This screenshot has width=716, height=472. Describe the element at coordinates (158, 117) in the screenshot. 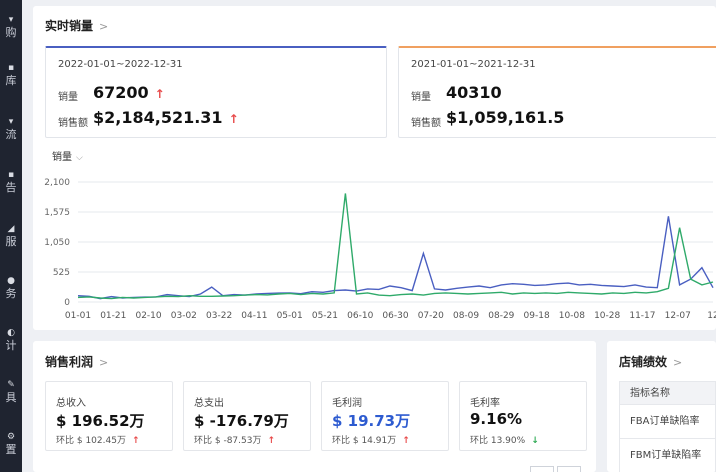

I see `amount-value-text: $2,184,521.31` at that location.